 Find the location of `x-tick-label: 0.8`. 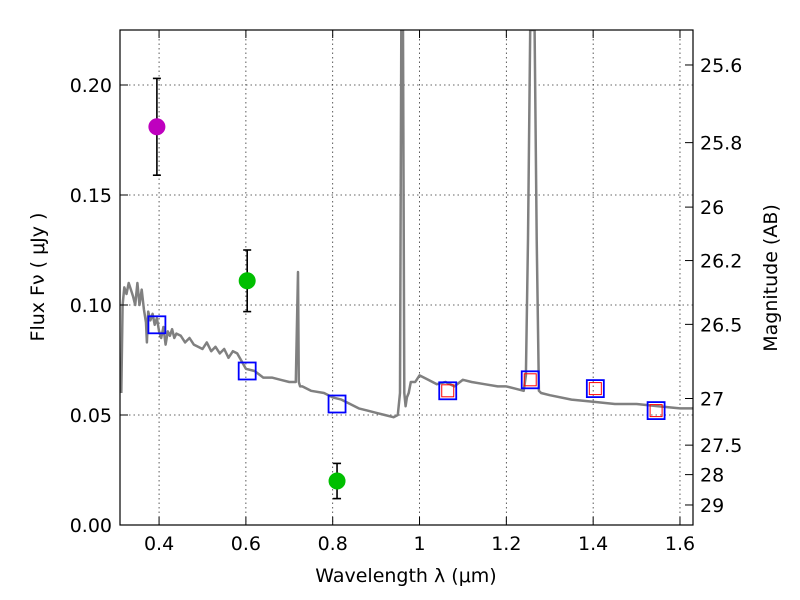

x-tick-label: 0.8 is located at coordinates (333, 544).